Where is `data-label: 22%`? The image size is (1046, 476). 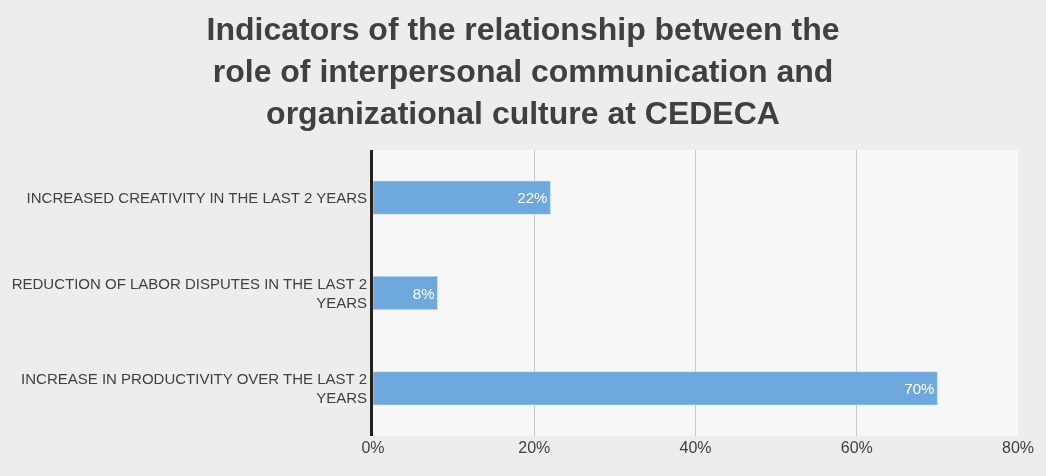 data-label: 22% is located at coordinates (532, 198).